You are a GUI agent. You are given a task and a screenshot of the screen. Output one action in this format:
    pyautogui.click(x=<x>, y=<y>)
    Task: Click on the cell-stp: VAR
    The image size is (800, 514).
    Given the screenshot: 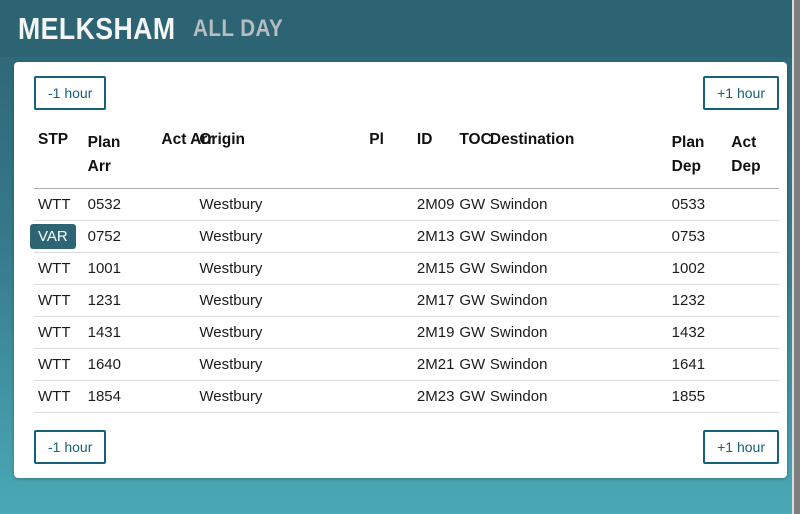 What is the action you would take?
    pyautogui.click(x=59, y=237)
    